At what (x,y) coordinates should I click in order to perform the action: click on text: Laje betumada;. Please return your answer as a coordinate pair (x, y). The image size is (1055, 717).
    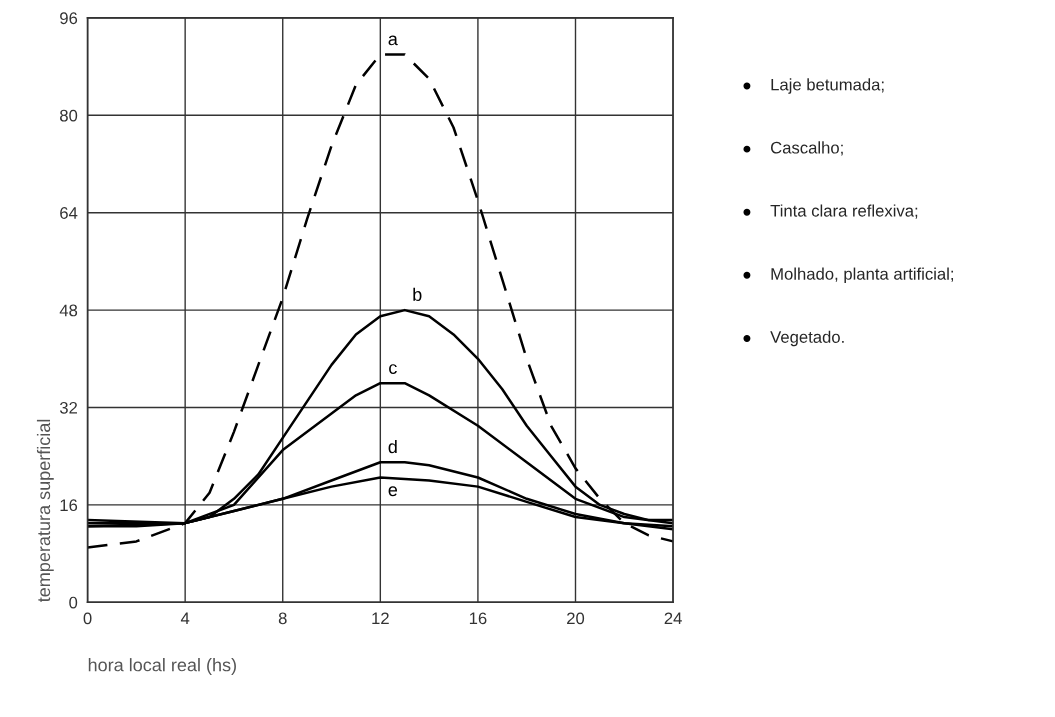
    Looking at the image, I should click on (827, 86).